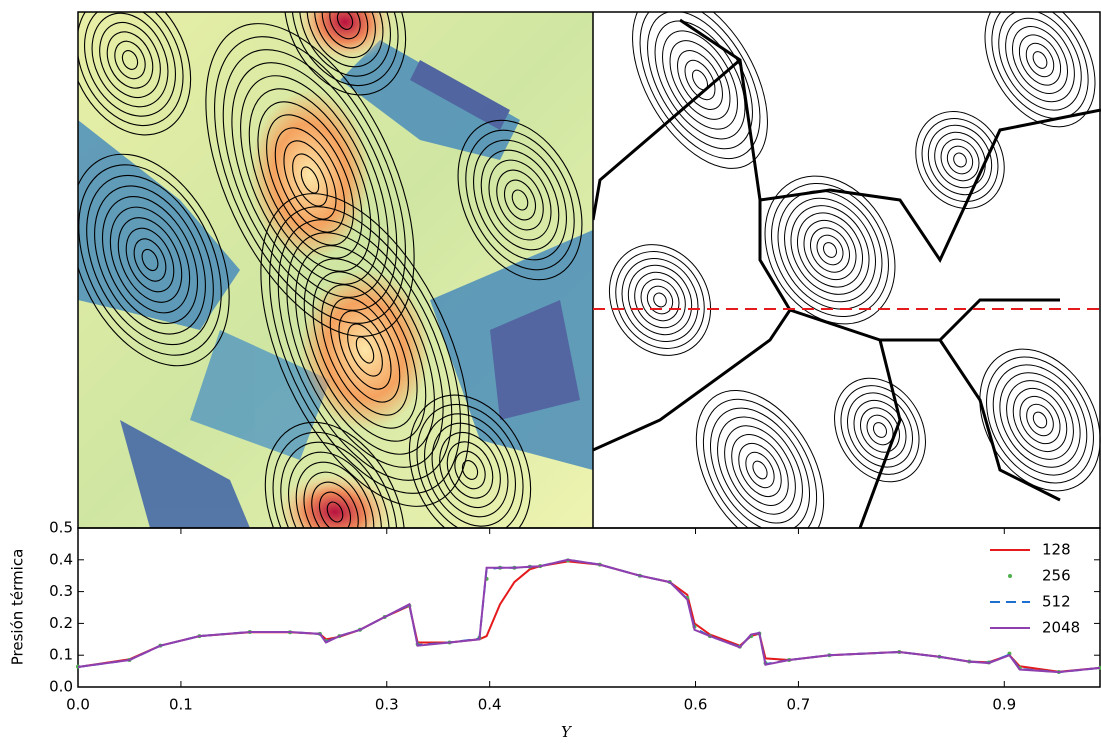 The width and height of the screenshot is (1101, 744). What do you see at coordinates (696, 705) in the screenshot?
I see `x-tick-label: 0.6` at bounding box center [696, 705].